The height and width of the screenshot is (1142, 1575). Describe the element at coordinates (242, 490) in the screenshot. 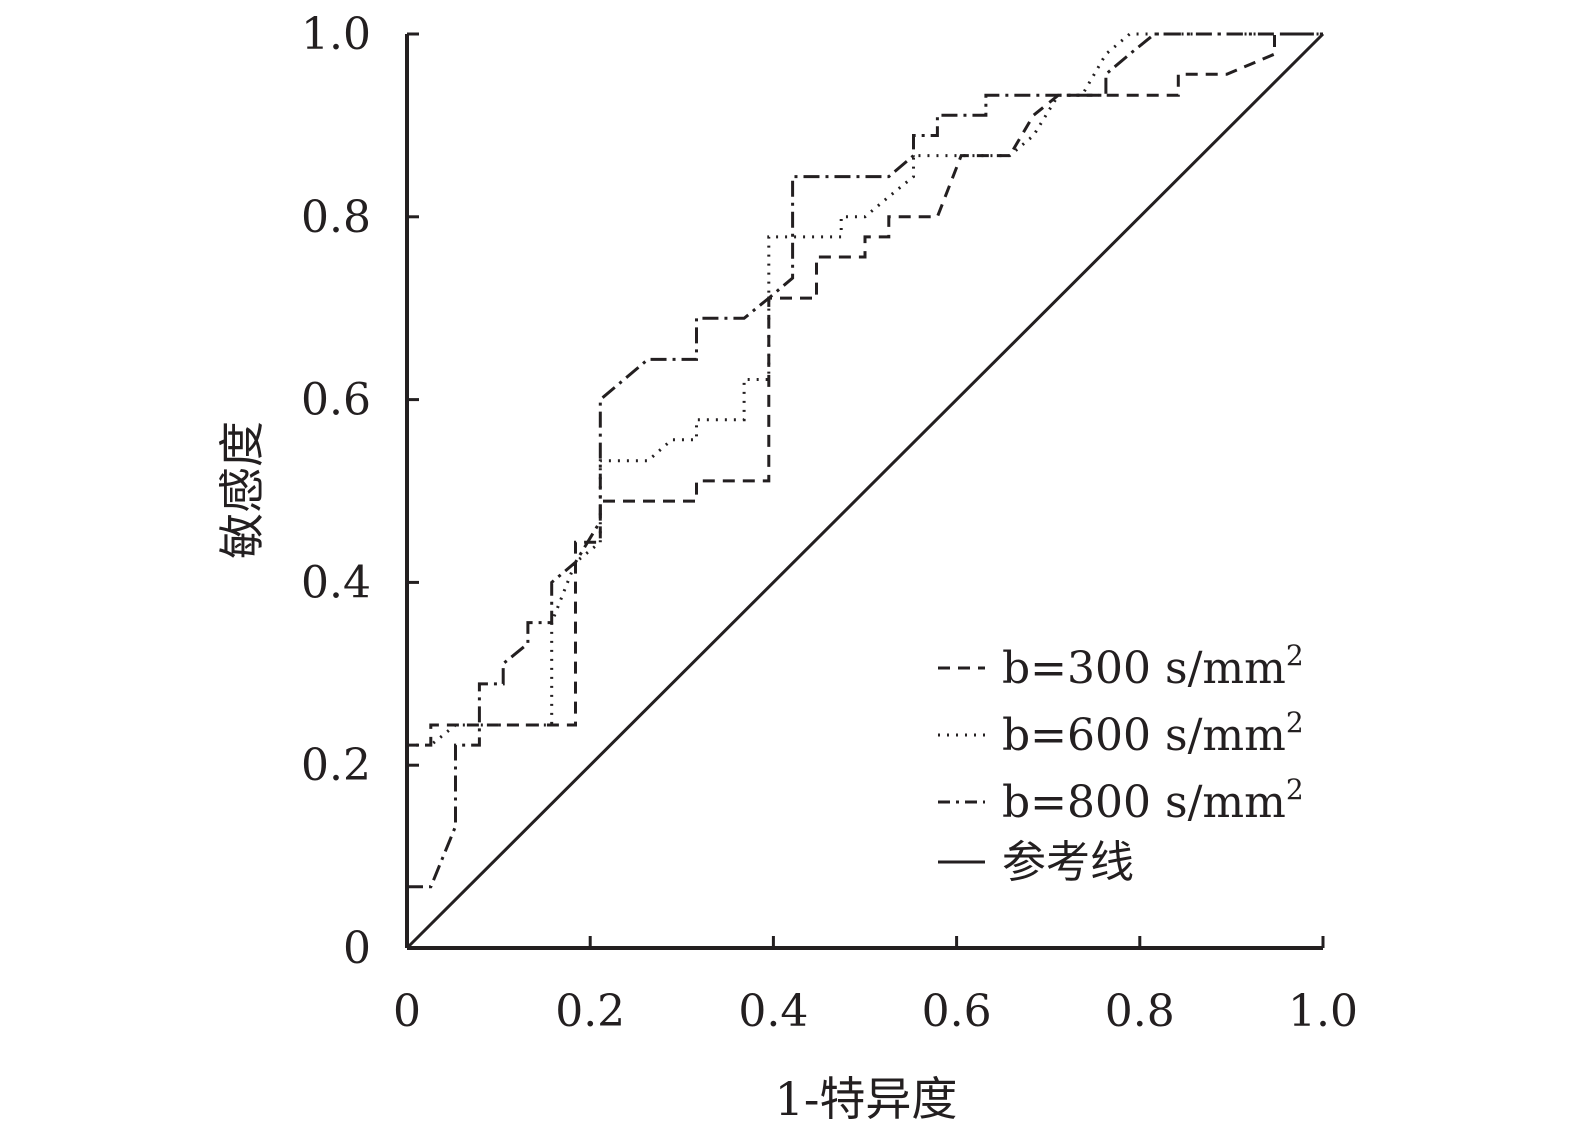

I see `y-axis-title: 敏感度` at that location.